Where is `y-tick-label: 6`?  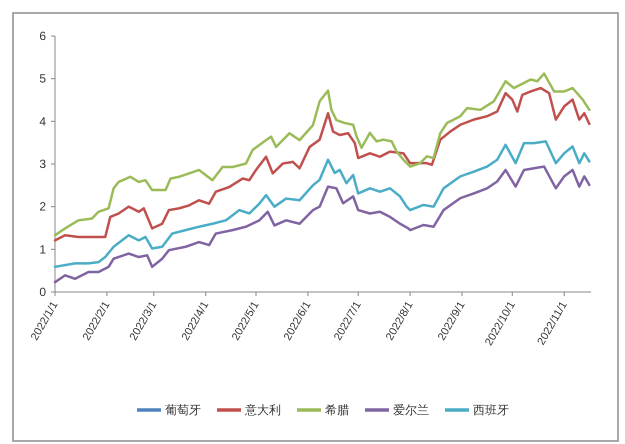
y-tick-label: 6 is located at coordinates (42, 36).